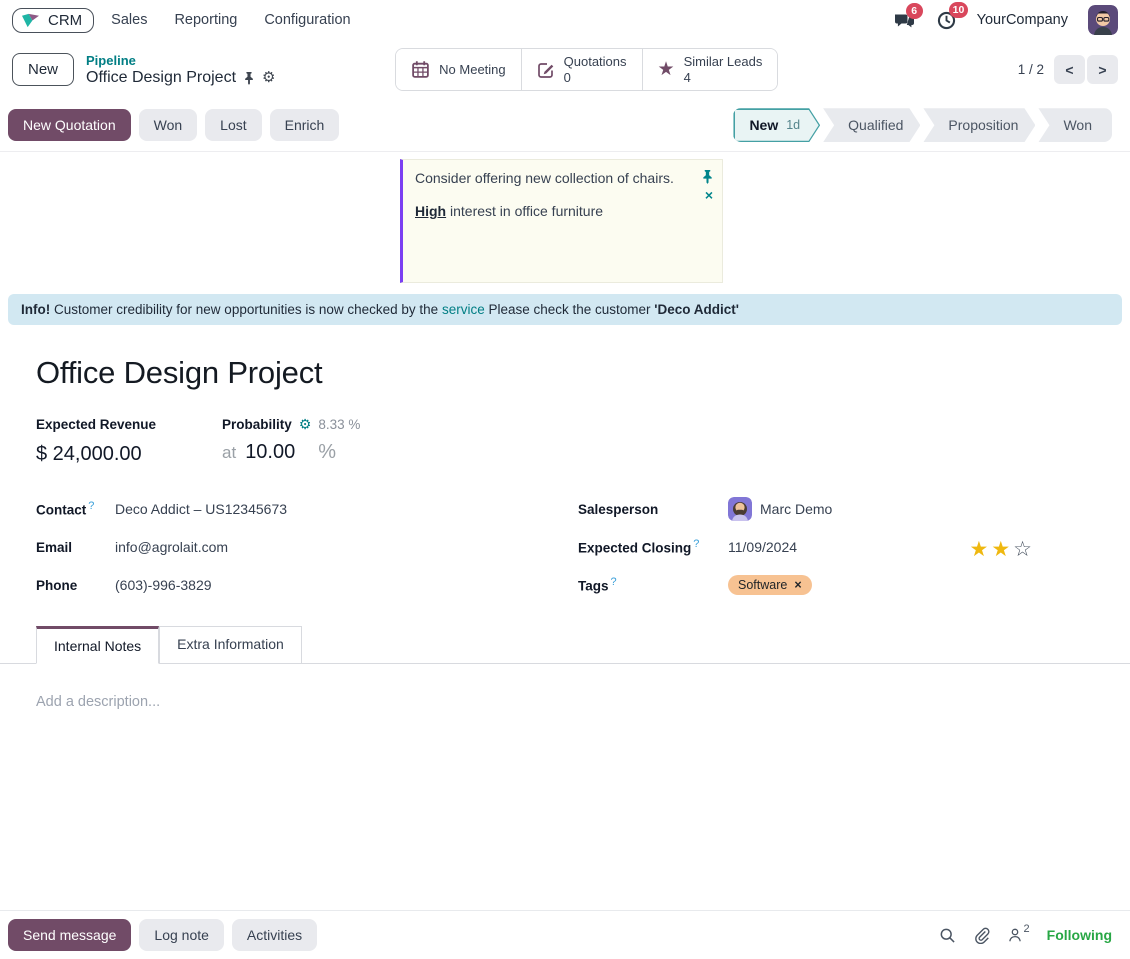 The height and width of the screenshot is (959, 1130). I want to click on control-panel: New Pipeline Office Design Project ⚙, so click(565, 69).